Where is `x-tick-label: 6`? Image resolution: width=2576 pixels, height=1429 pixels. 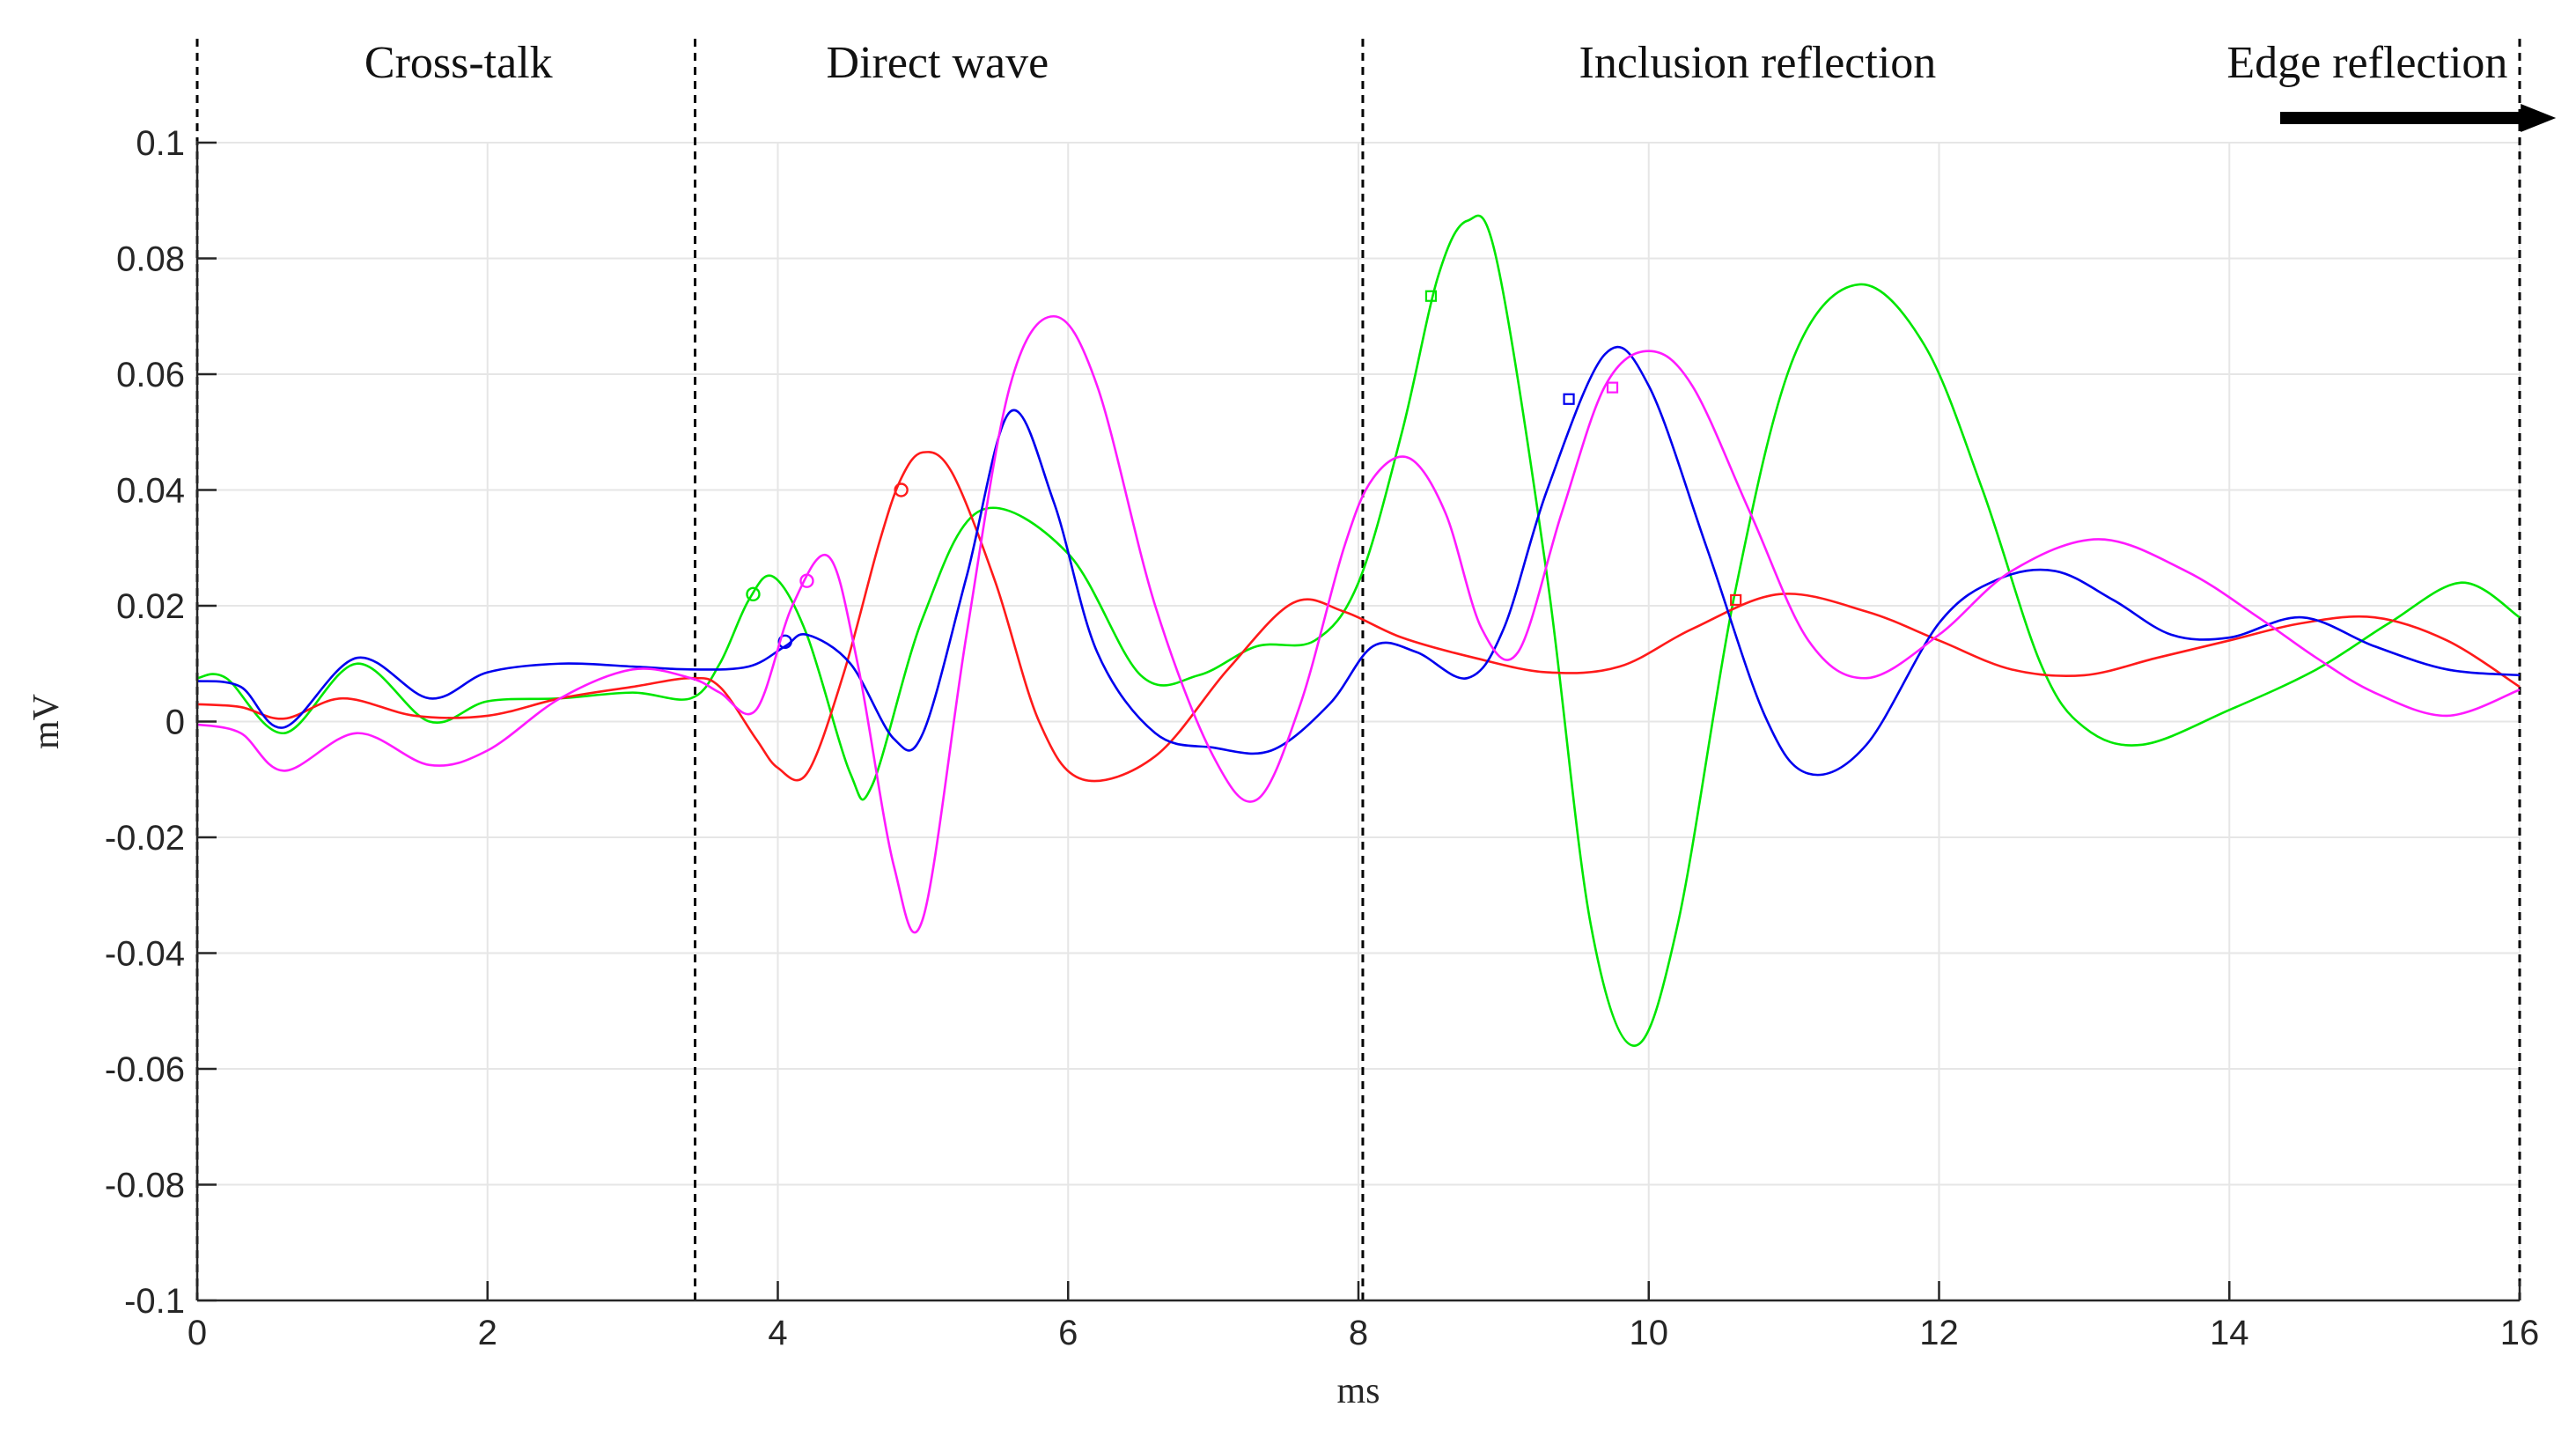
x-tick-label: 6 is located at coordinates (1068, 1333).